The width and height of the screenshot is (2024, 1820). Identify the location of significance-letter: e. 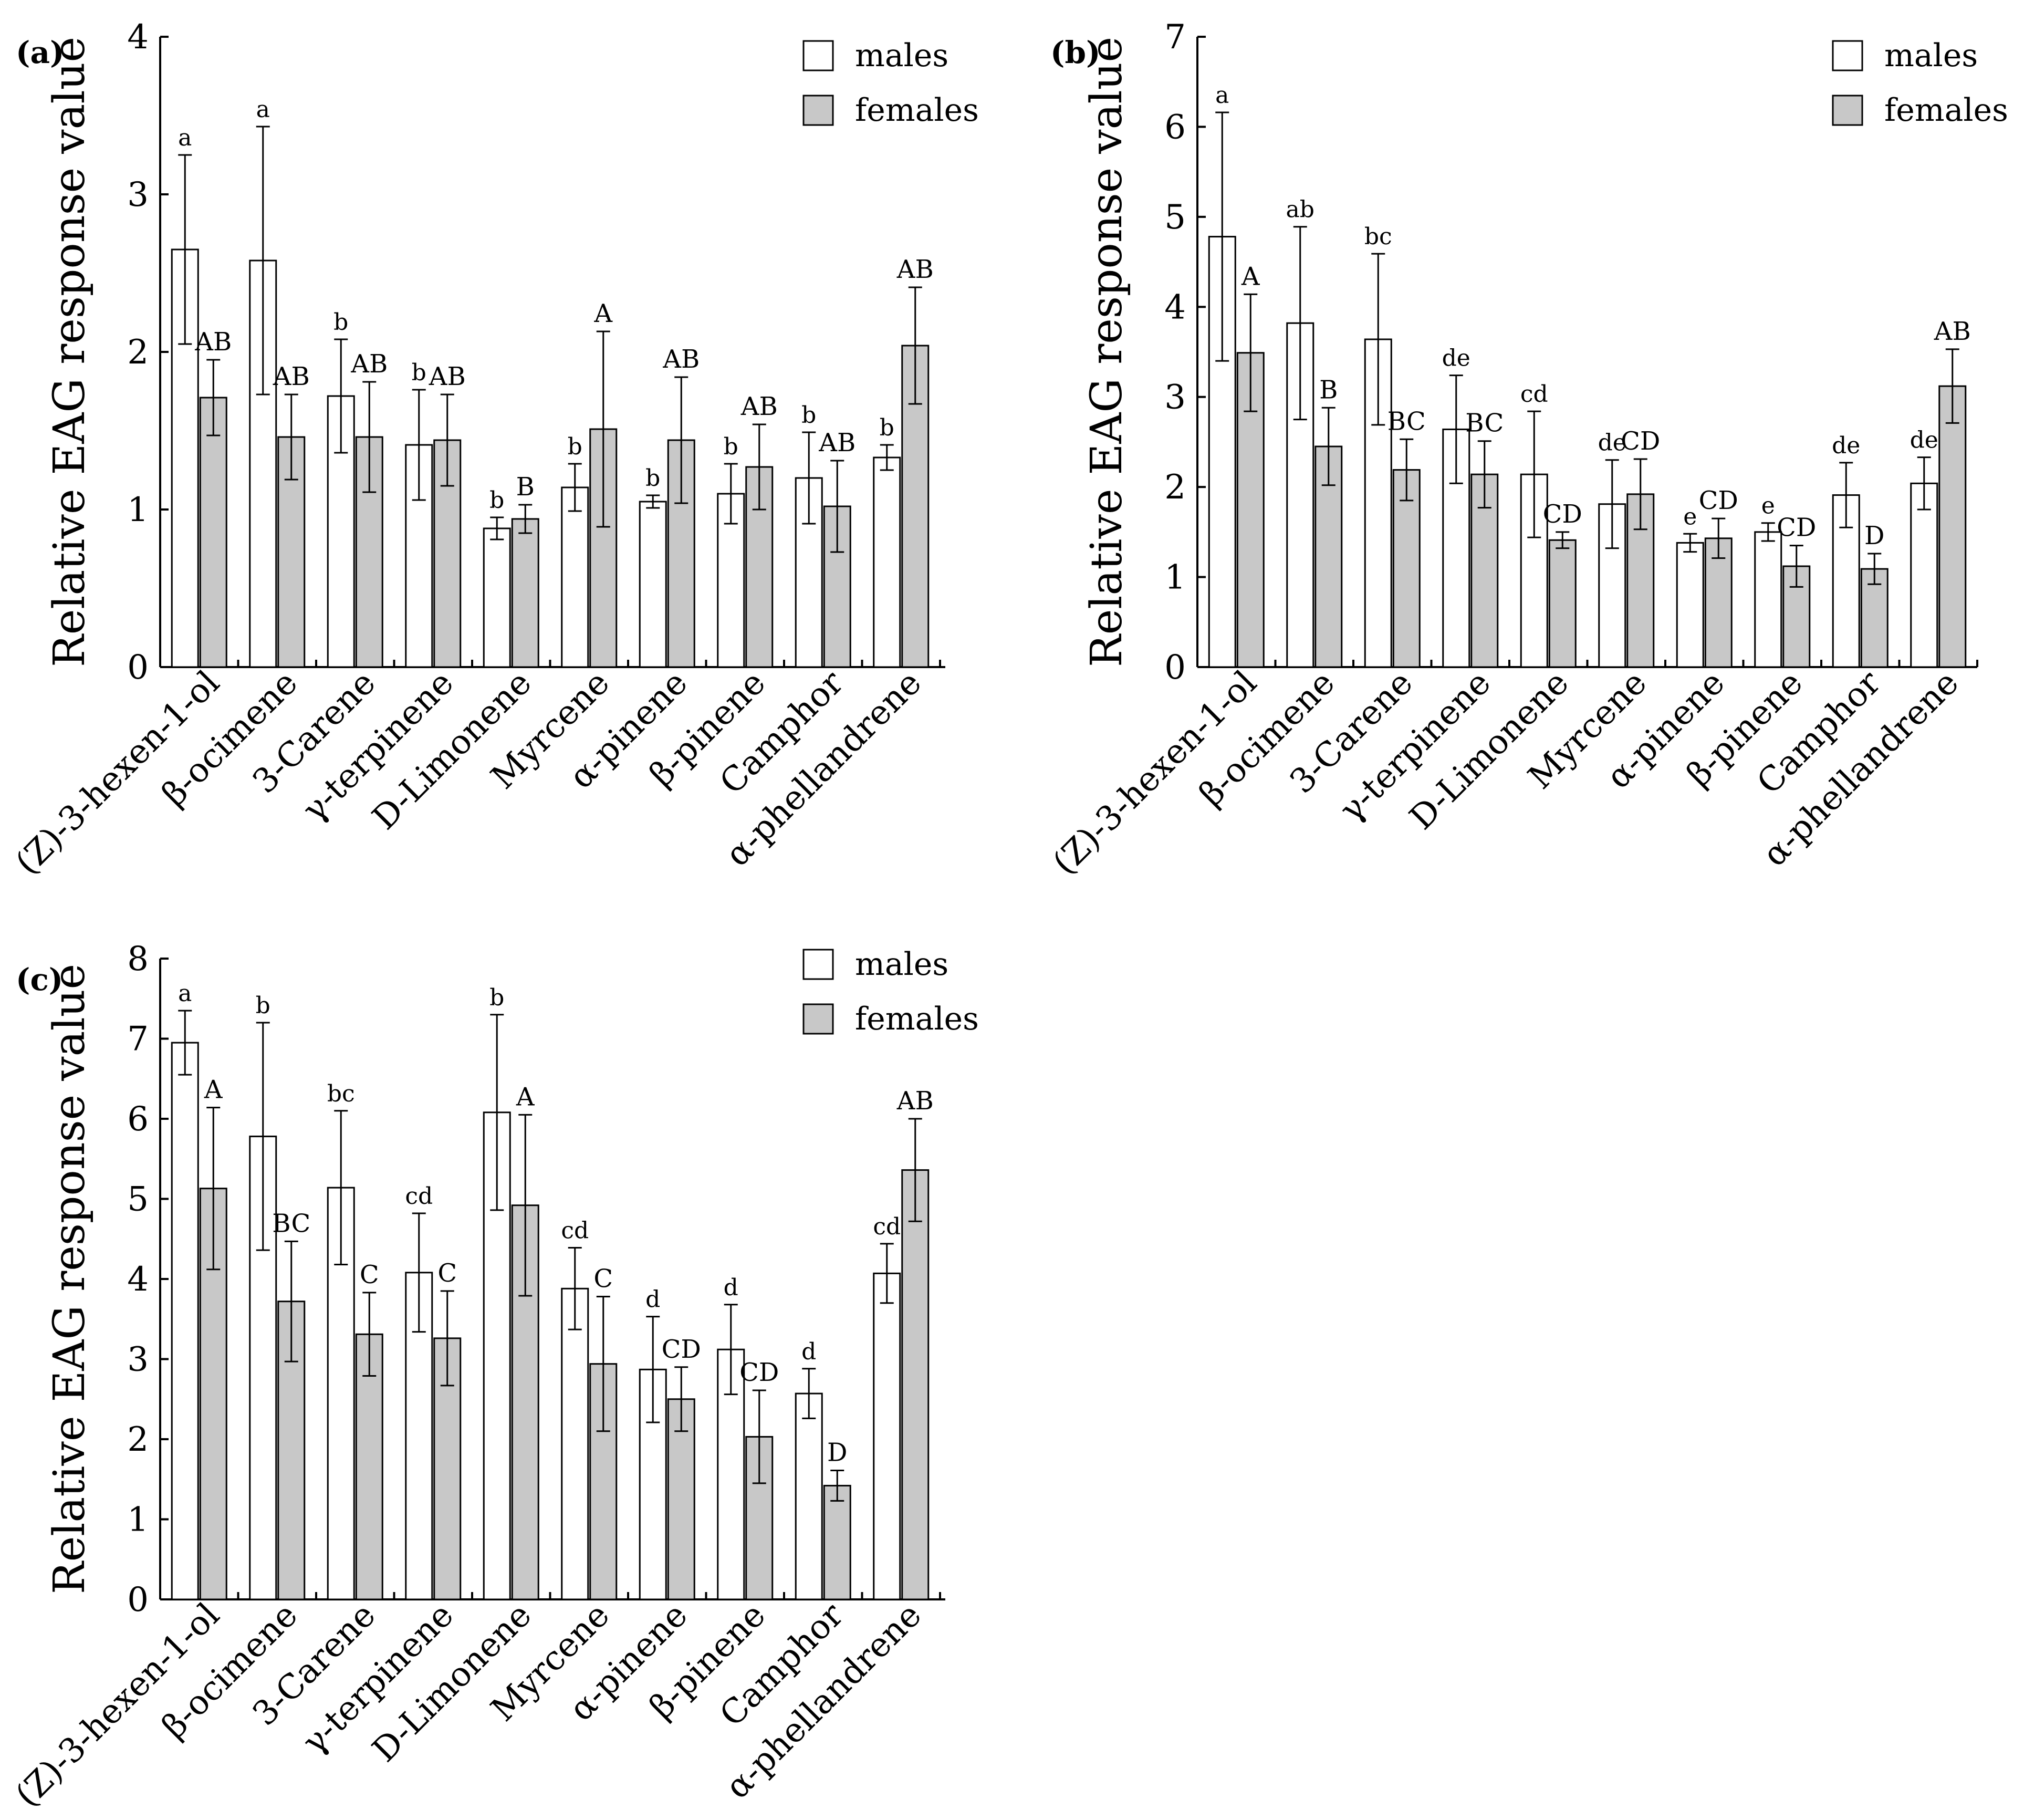
(1768, 506).